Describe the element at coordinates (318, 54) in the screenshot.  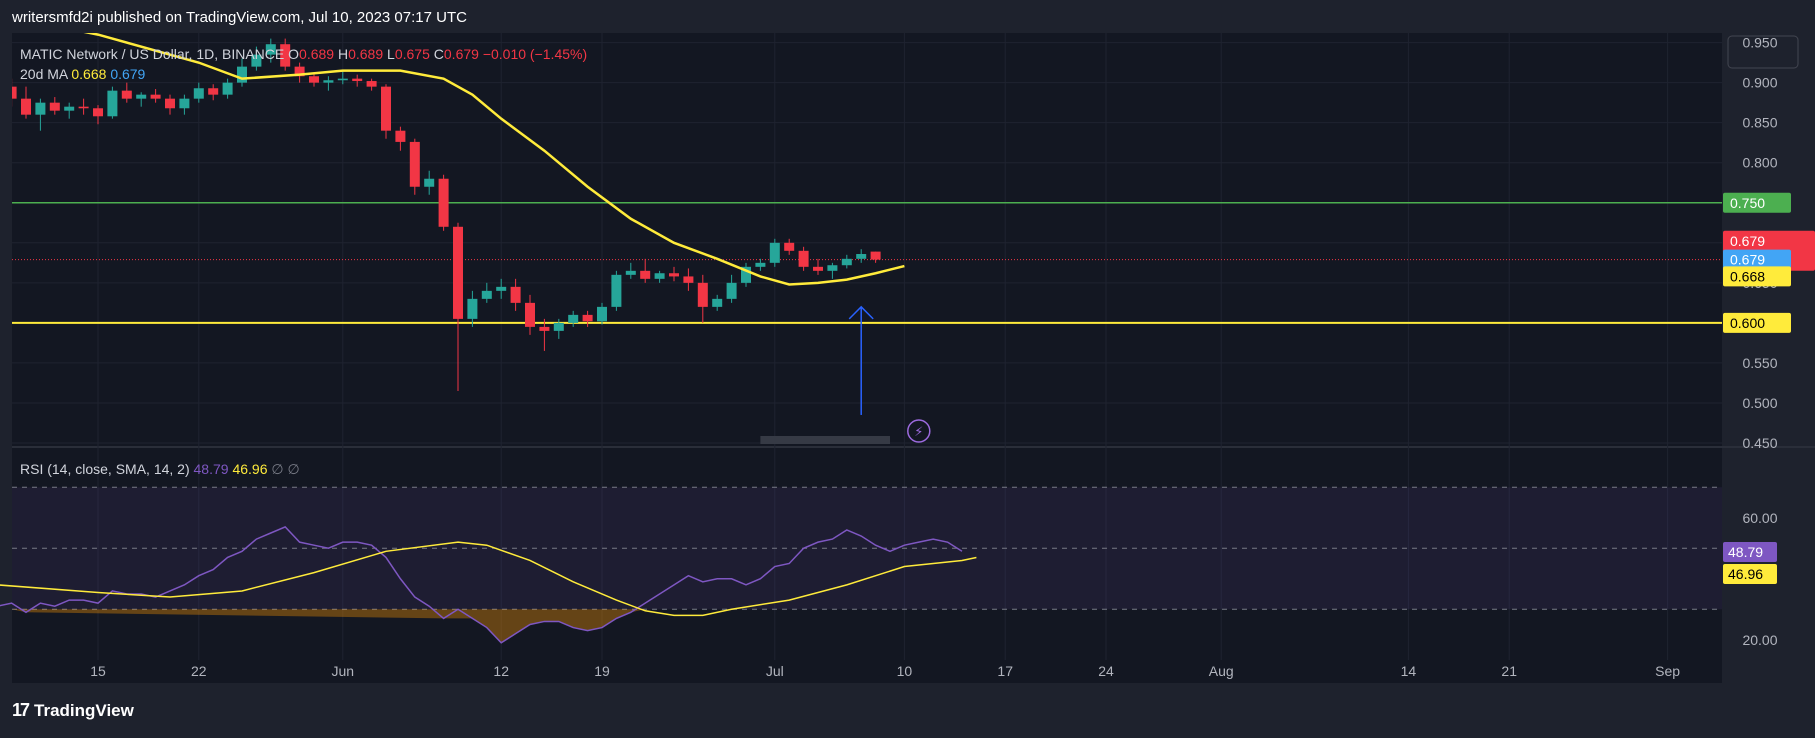
I see `legend-o-value: 0.689` at that location.